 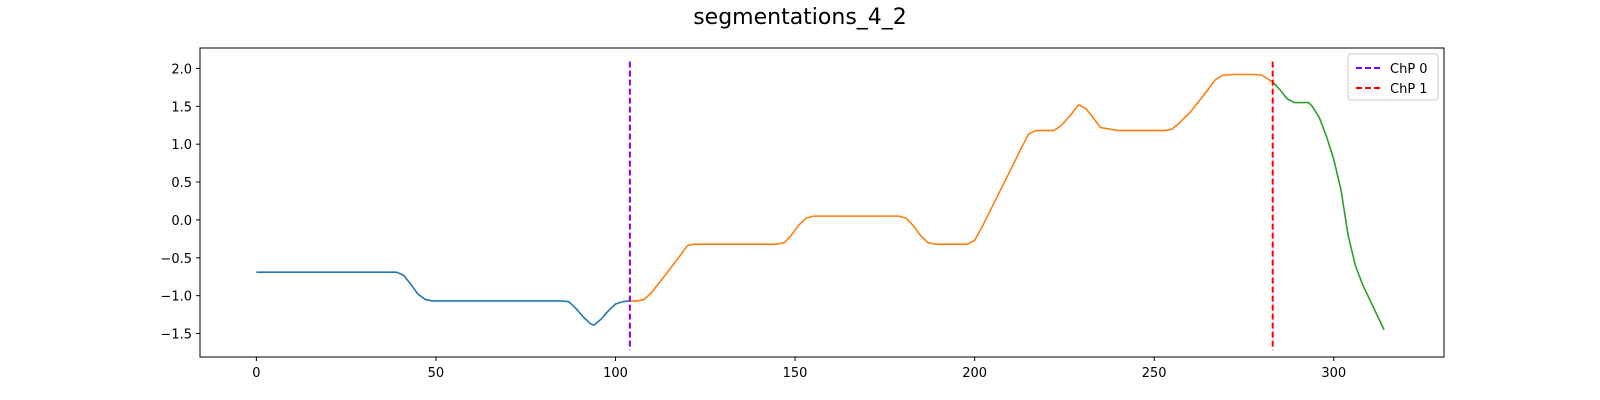 I want to click on y-tick-label: 0.0, so click(x=181, y=221).